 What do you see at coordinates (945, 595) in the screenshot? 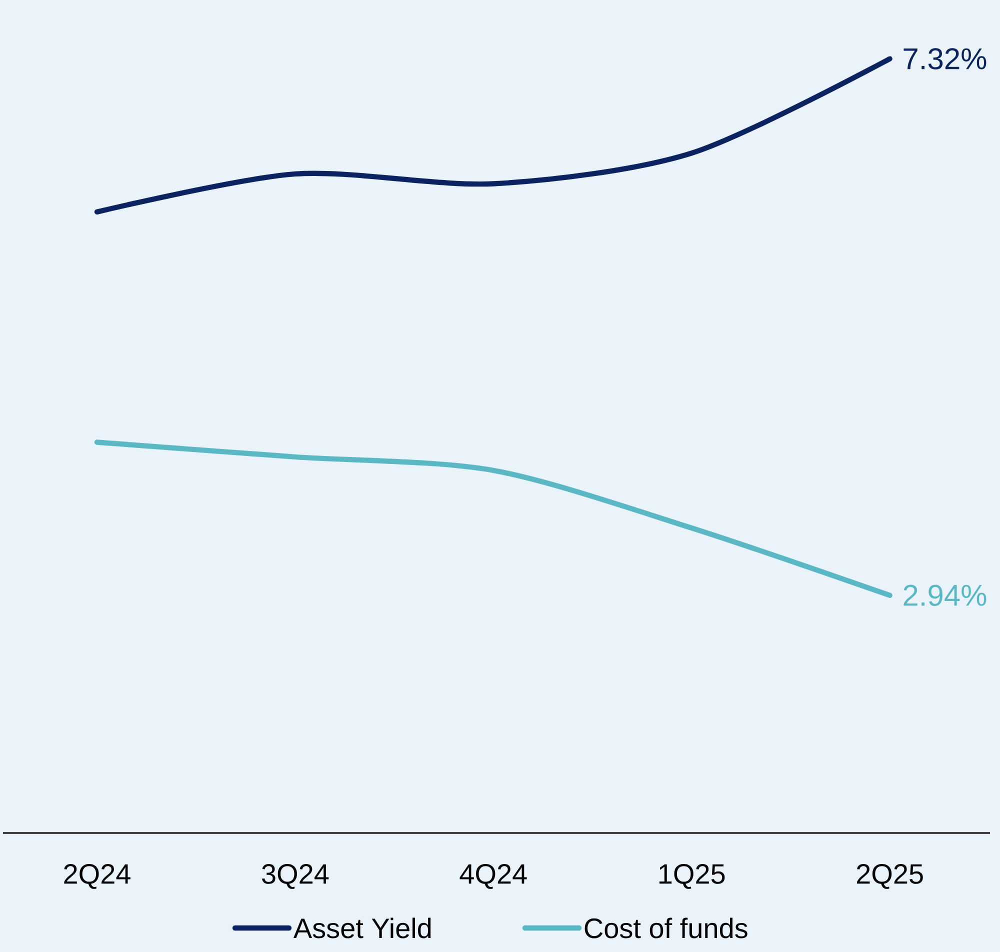
I see `data-label: 2.94%` at bounding box center [945, 595].